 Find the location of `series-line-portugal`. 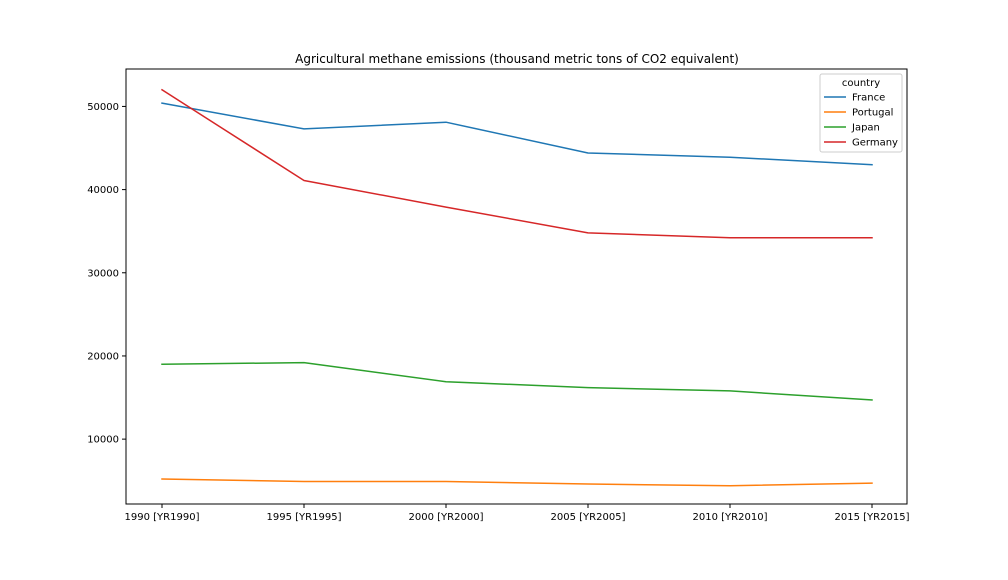

series-line-portugal is located at coordinates (517, 482).